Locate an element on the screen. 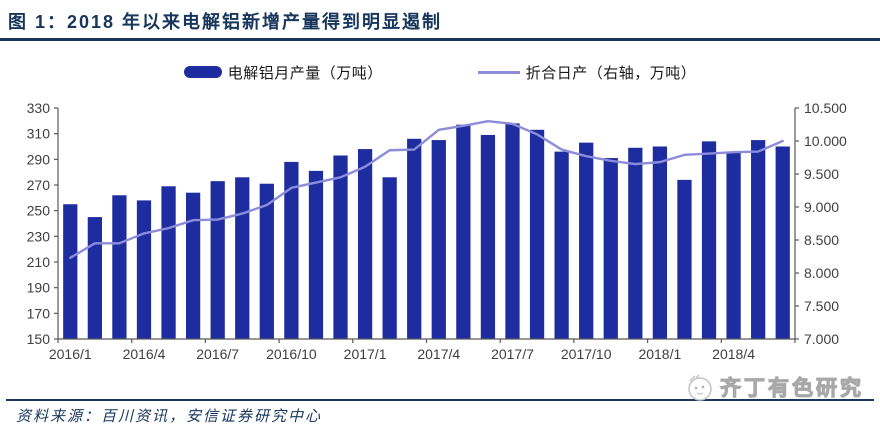  x-axis-label: 2018/4 is located at coordinates (733, 354).